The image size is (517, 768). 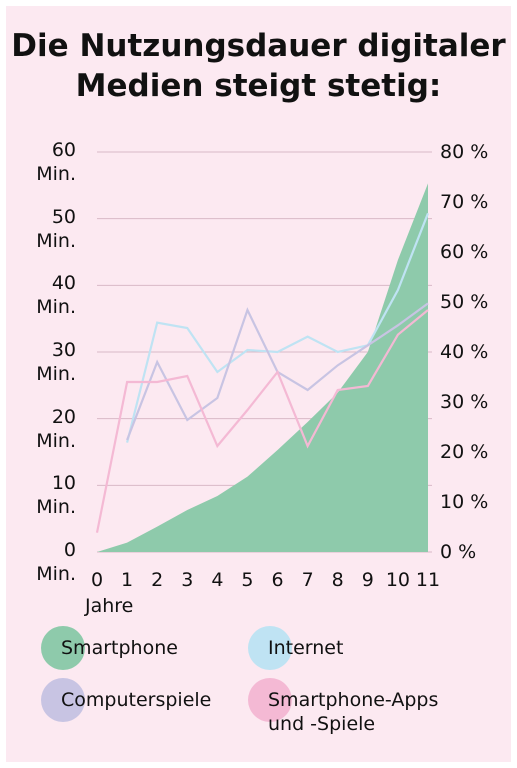 I want to click on x-tick-label: 3, so click(x=187, y=580).